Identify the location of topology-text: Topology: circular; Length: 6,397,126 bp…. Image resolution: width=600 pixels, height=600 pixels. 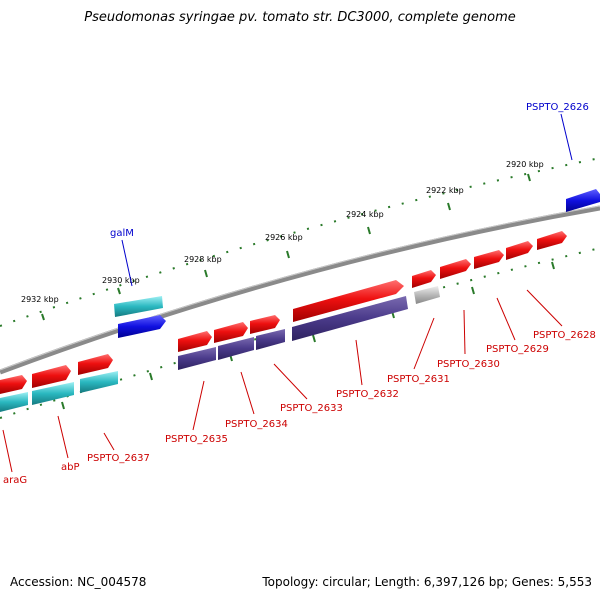
(427, 582).